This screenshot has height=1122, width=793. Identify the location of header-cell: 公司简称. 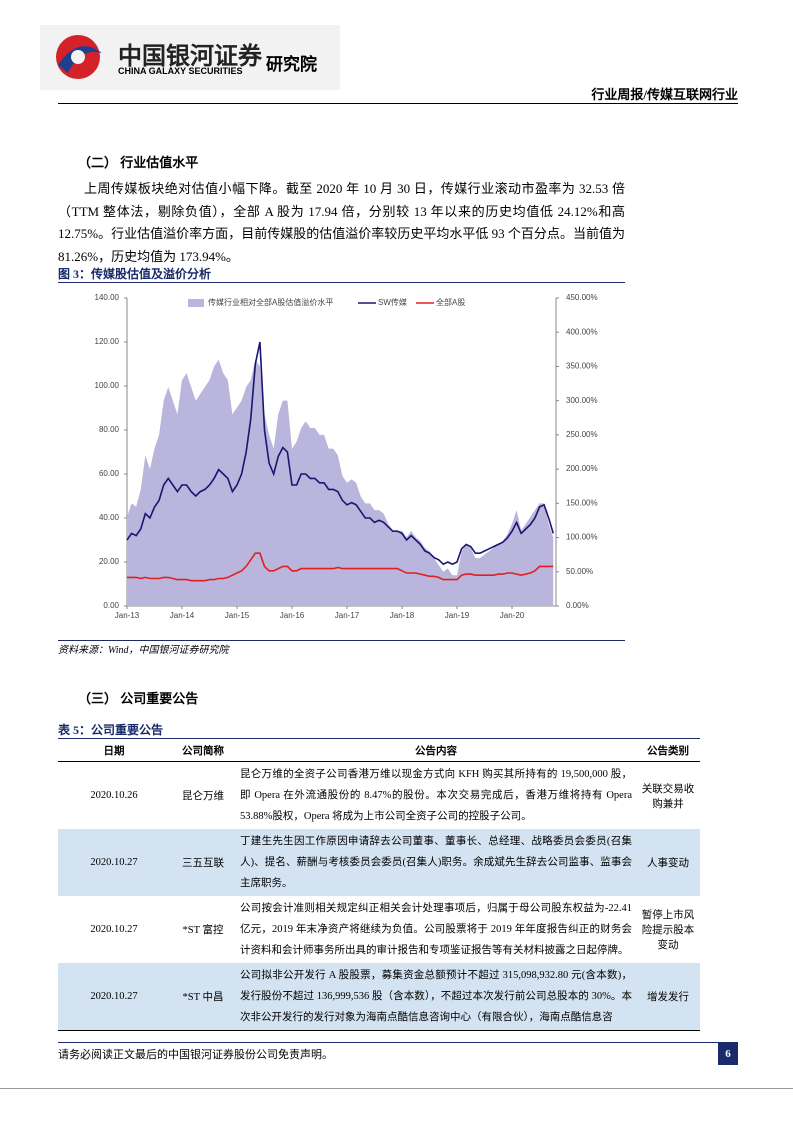
(203, 750).